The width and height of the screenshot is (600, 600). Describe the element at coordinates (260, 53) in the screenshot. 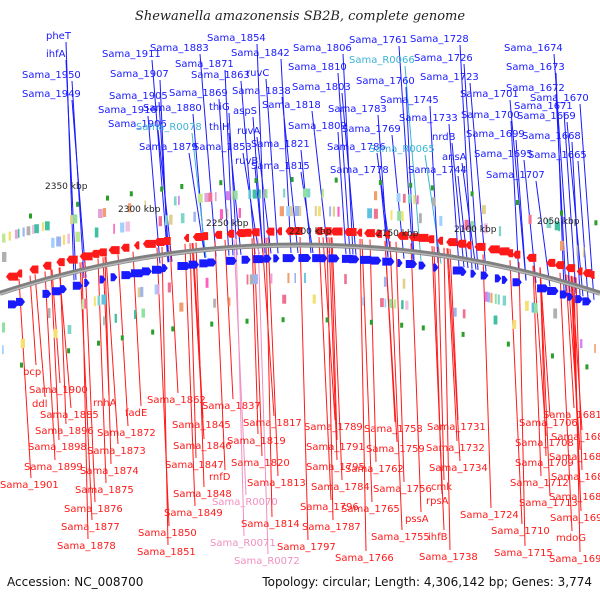

I see `gene-label: Sama_1842` at that location.